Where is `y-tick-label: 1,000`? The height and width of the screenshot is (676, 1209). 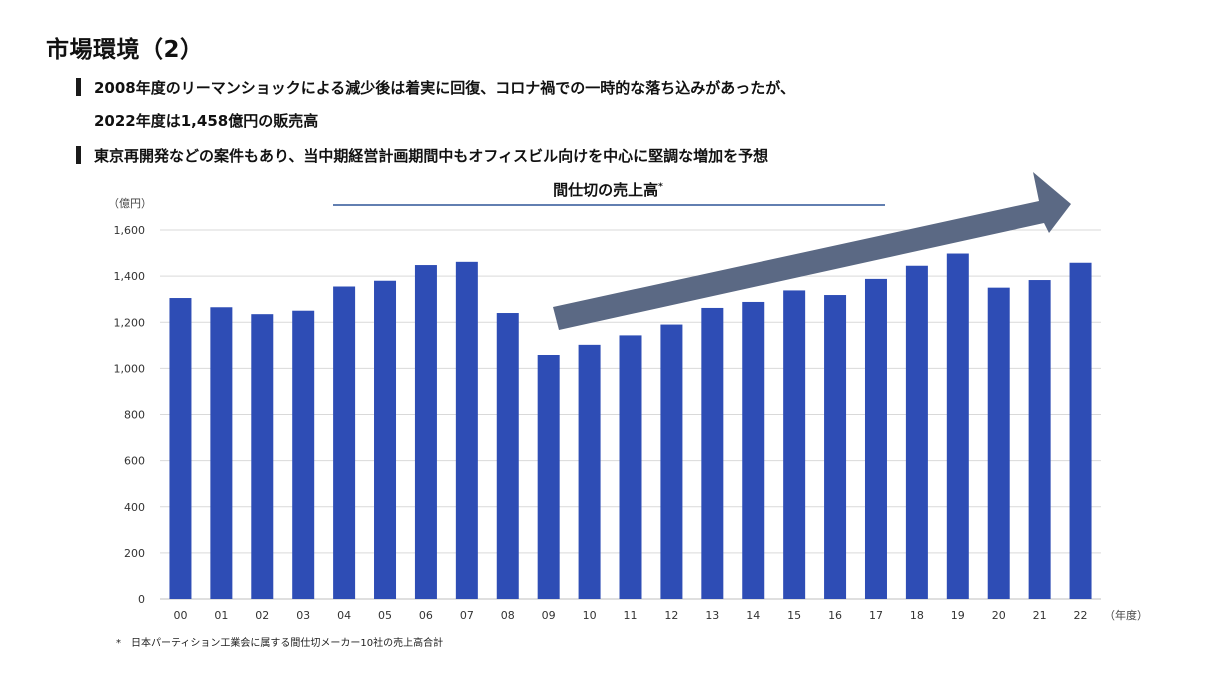
y-tick-label: 1,000 is located at coordinates (130, 368).